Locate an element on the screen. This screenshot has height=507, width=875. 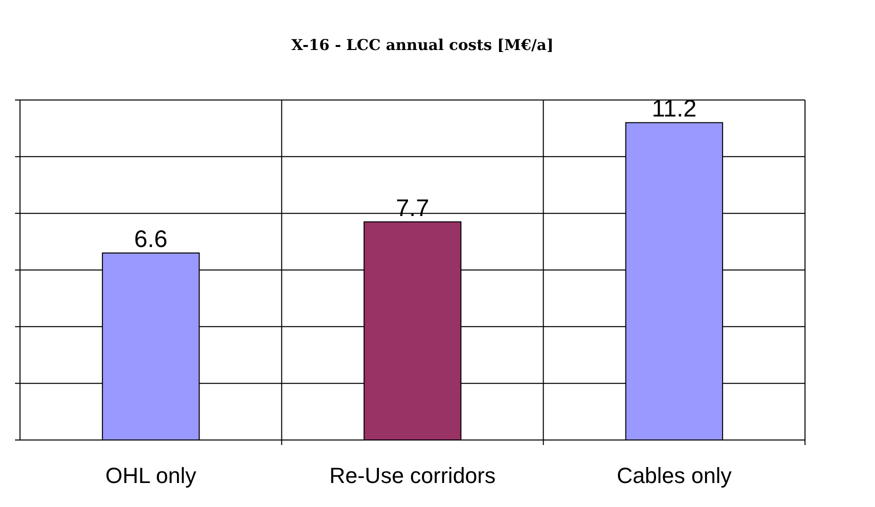
data-label: 6.6 is located at coordinates (151, 239).